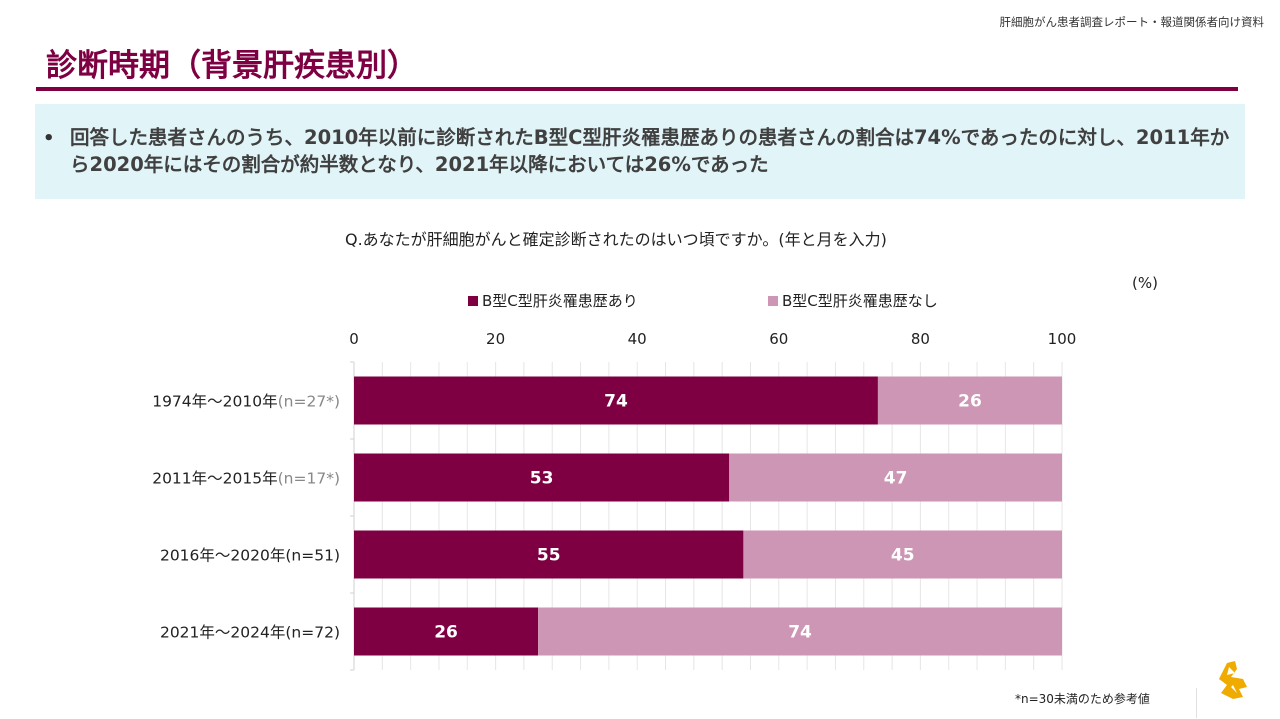 This screenshot has height=719, width=1280. Describe the element at coordinates (1062, 339) in the screenshot. I see `x-tick-label: 100` at that location.